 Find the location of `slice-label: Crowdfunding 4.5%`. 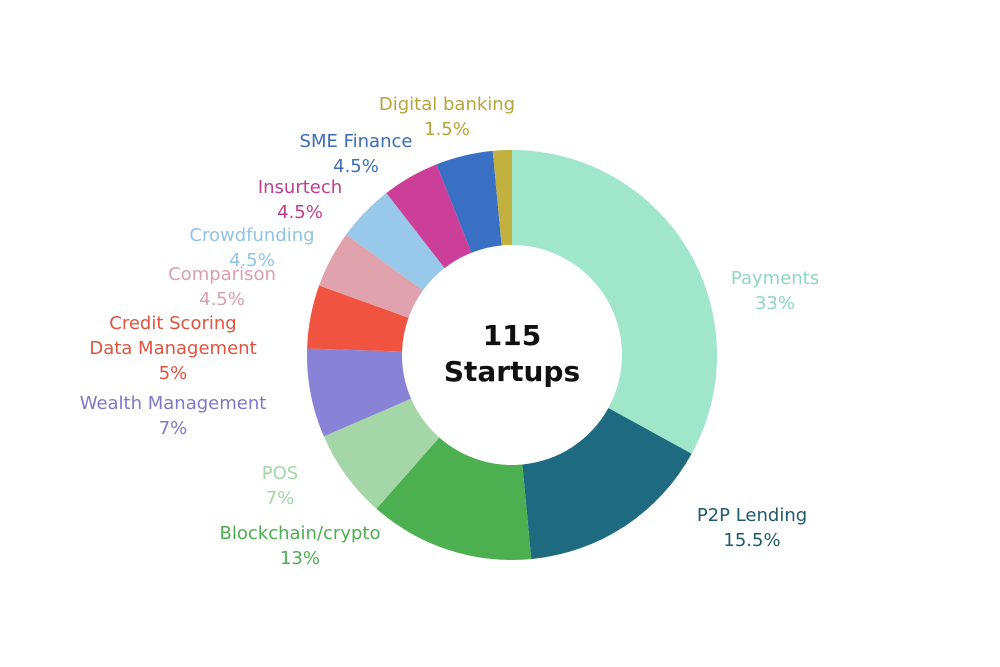

slice-label: Crowdfunding 4.5% is located at coordinates (251, 248).